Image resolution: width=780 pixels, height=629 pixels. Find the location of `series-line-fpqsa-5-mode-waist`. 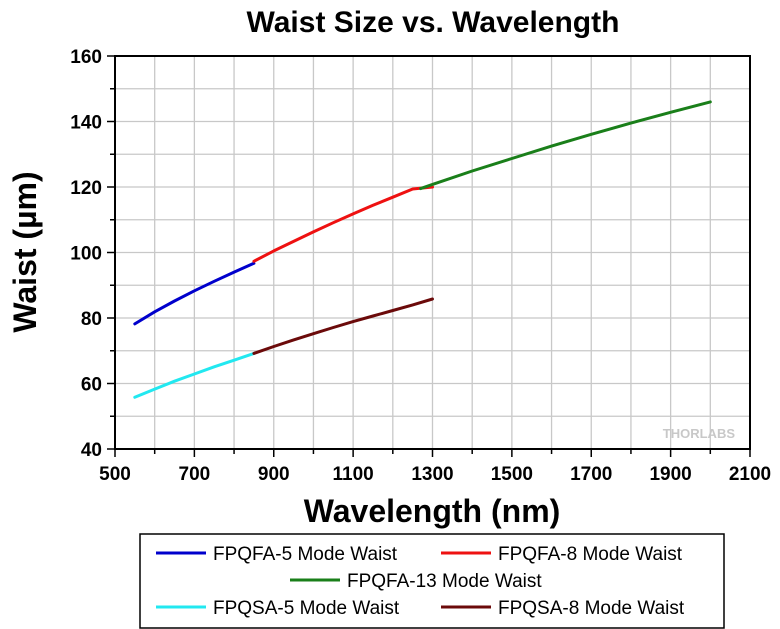

series-line-fpqsa-5-mode-waist is located at coordinates (194, 375).